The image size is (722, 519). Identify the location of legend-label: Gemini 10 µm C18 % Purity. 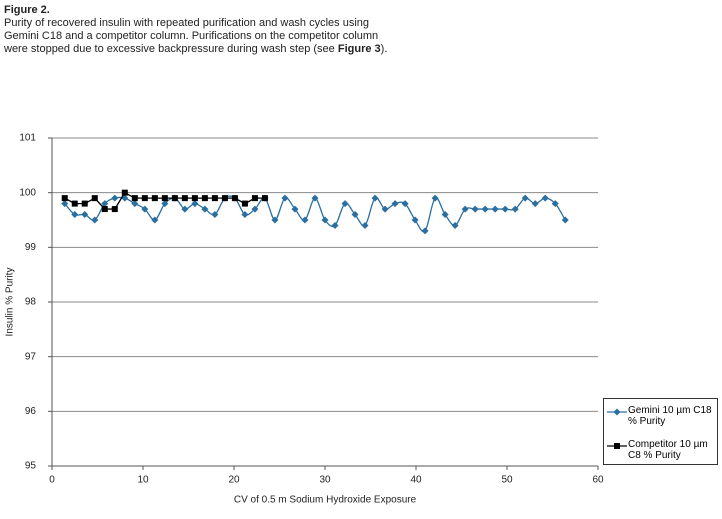
(670, 416).